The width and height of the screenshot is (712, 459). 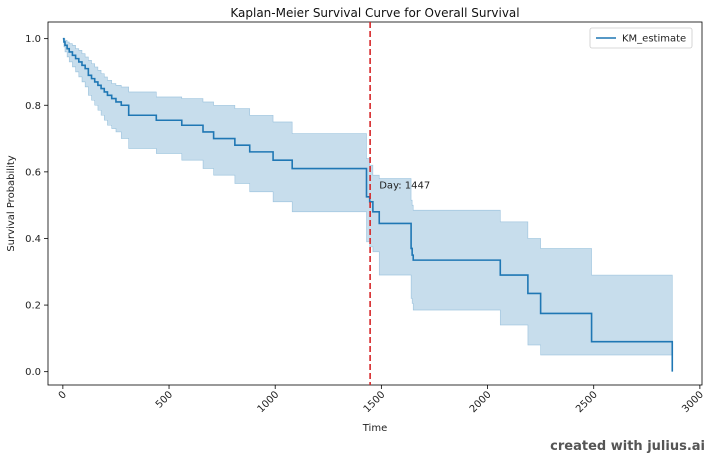 I want to click on y-tick-label: 0.0, so click(x=33, y=372).